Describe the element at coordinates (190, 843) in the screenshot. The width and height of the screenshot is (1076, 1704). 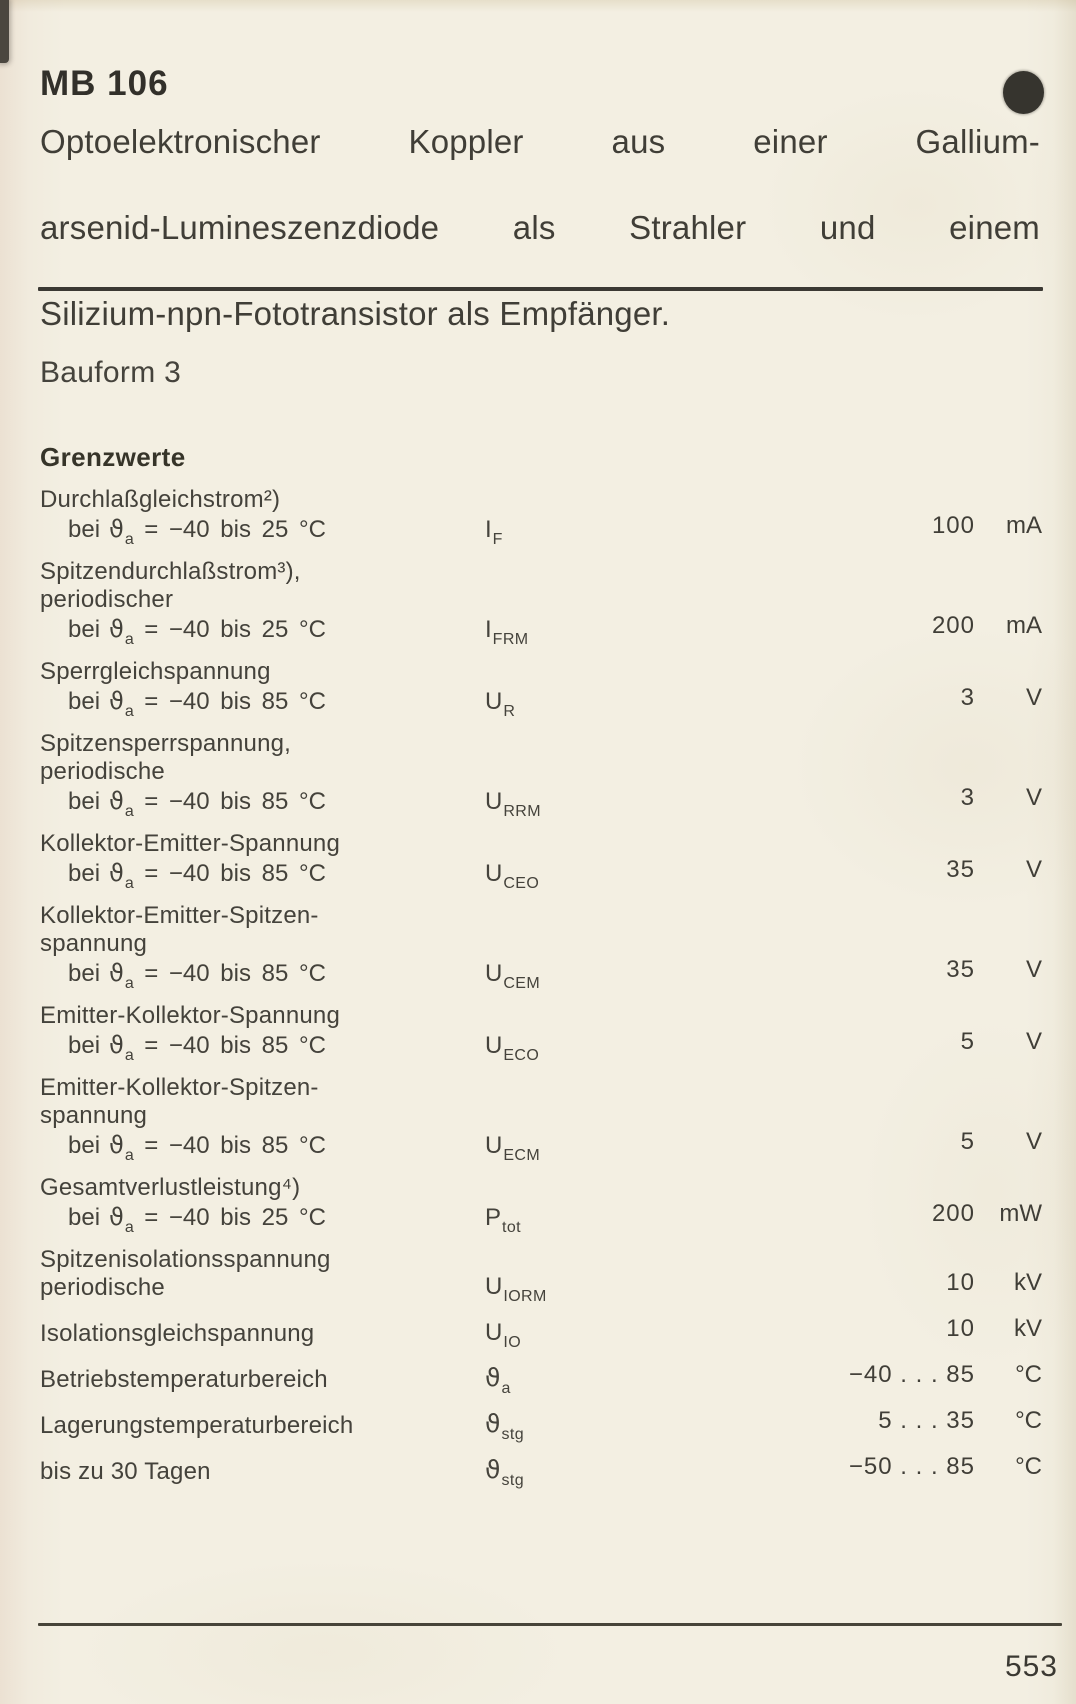
I see `limit-label-line: Kollektor-Emitter-Spannung` at that location.